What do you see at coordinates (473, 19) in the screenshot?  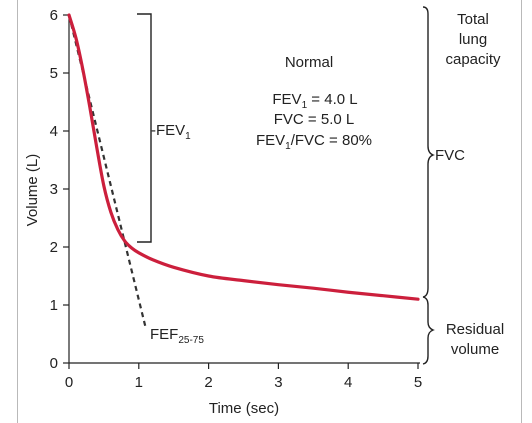 I see `total-lung-capacity-label-1: Total` at bounding box center [473, 19].